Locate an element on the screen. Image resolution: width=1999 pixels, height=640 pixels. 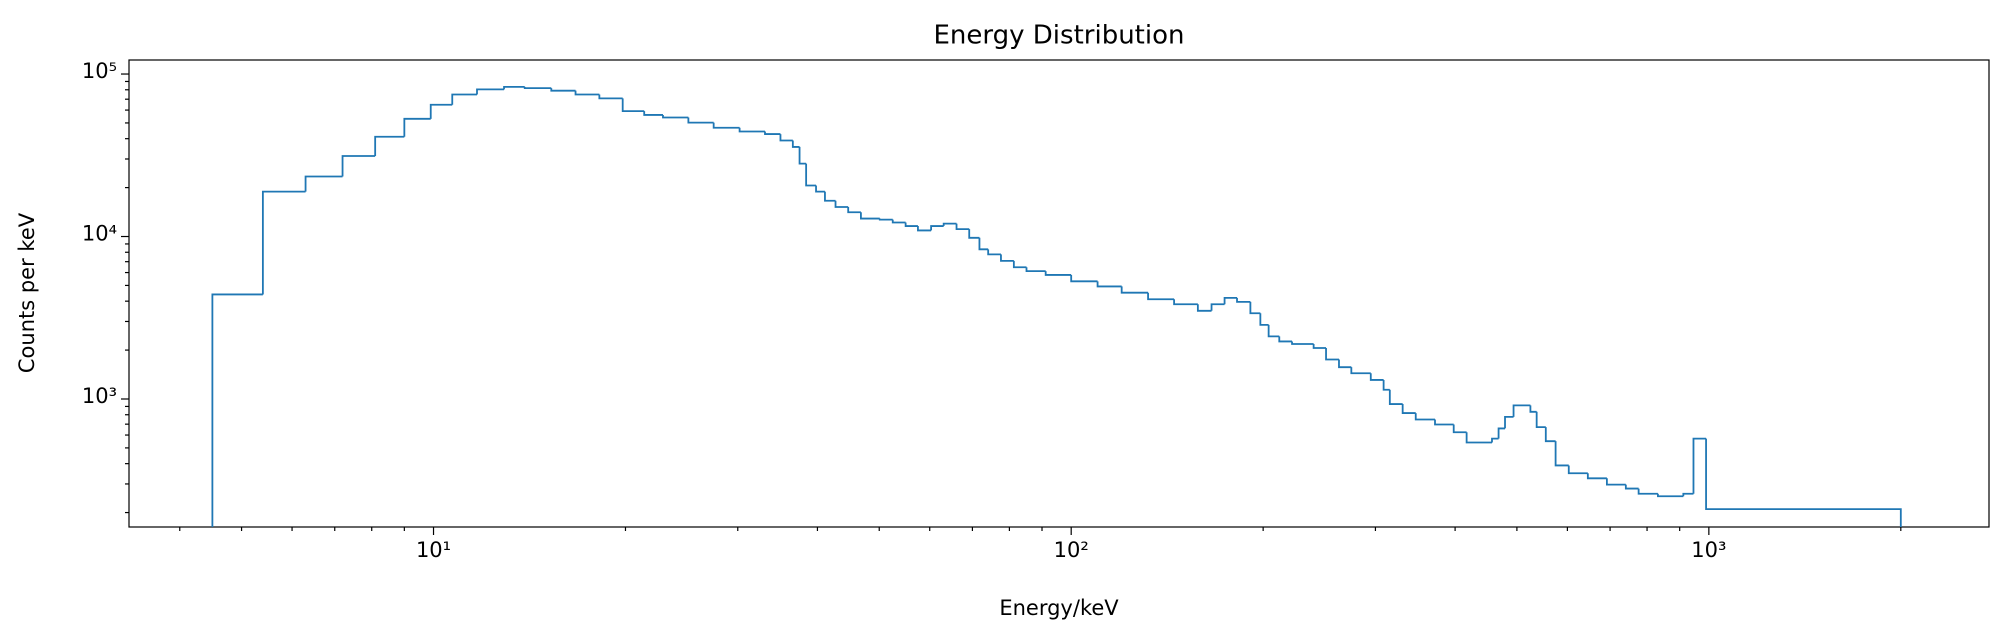
y-tick-label: 10⁵ is located at coordinates (99, 71).